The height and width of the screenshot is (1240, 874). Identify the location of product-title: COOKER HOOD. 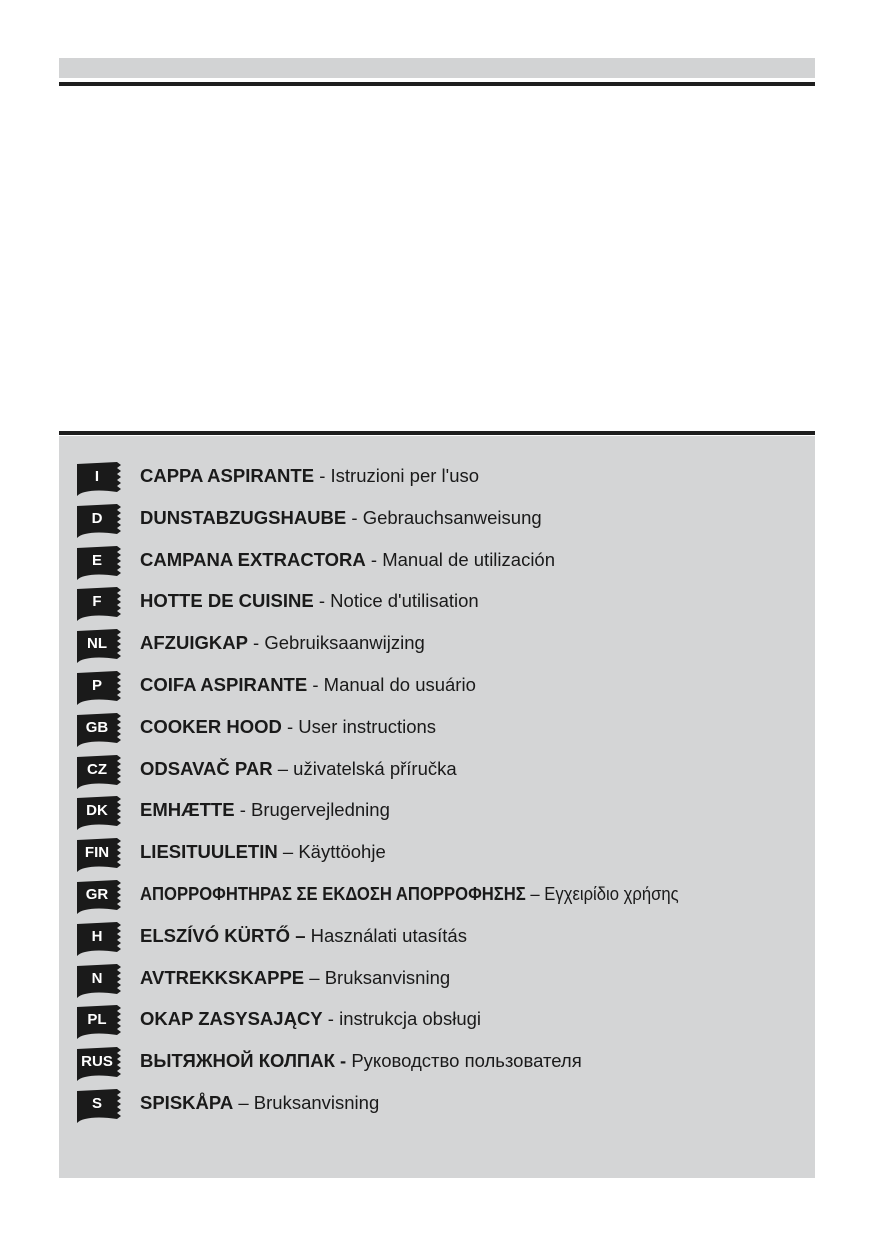
(211, 726).